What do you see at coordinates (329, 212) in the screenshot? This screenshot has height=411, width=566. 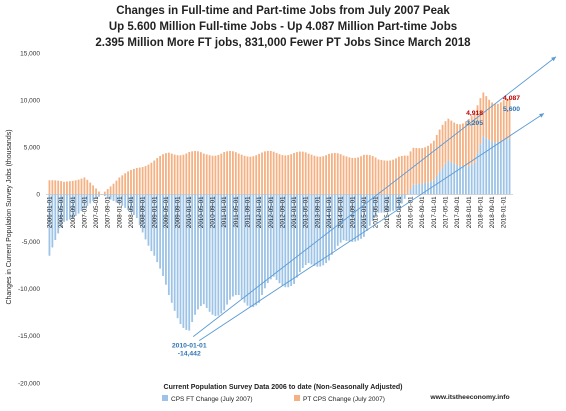 I see `x-tick-label: 2014-01-01` at bounding box center [329, 212].